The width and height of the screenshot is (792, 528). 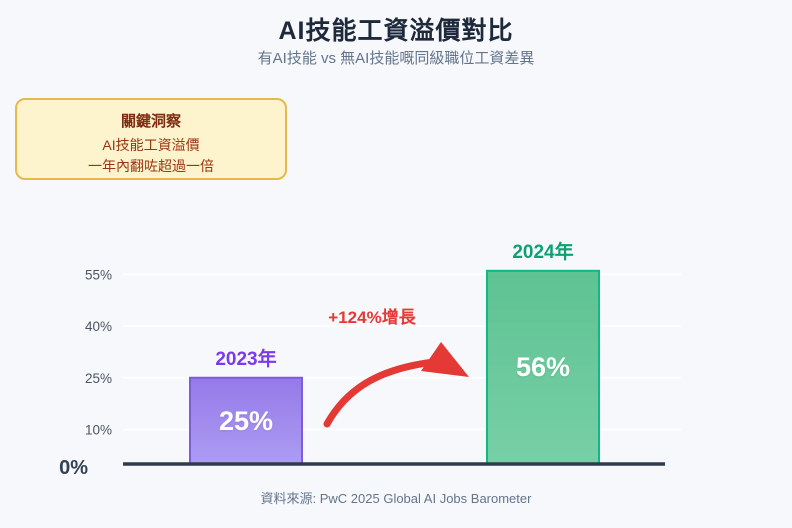 I want to click on page-title: AI技能工資溢價對比, so click(x=396, y=31).